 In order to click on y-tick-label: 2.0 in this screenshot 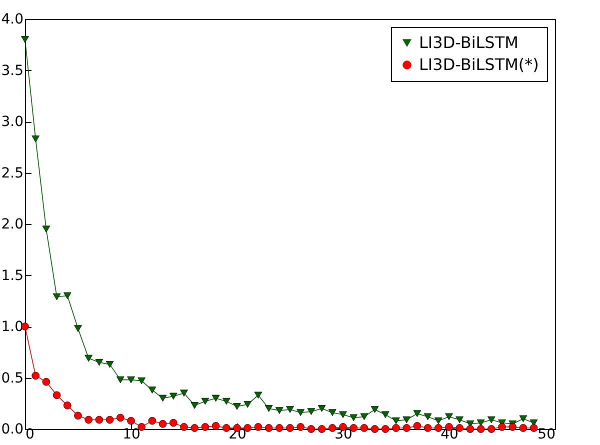, I will do `click(12, 224)`.